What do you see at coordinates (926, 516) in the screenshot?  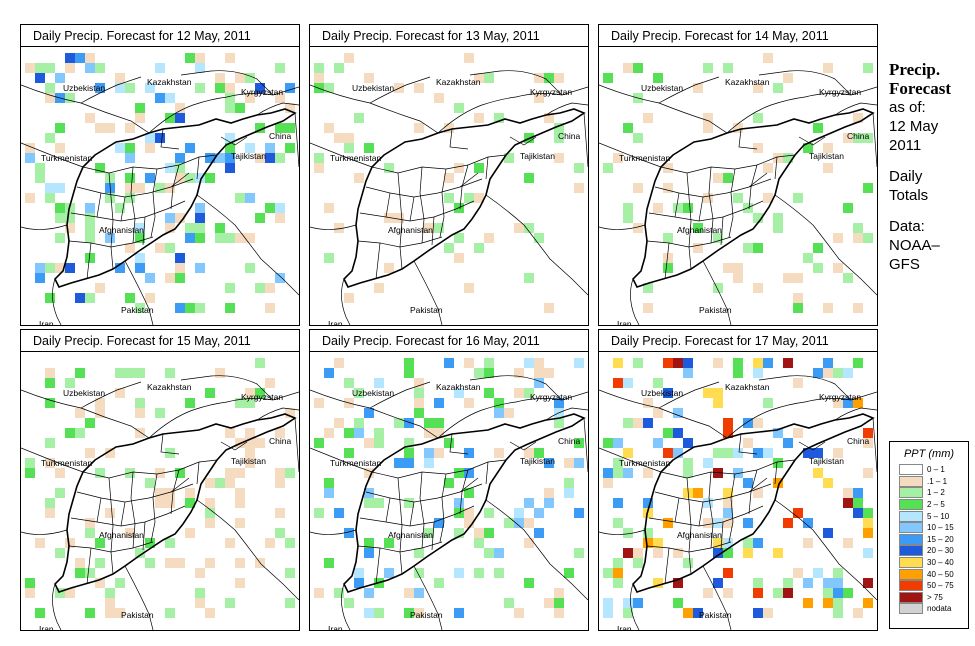 I see `legend-item: 5 – 10` at bounding box center [926, 516].